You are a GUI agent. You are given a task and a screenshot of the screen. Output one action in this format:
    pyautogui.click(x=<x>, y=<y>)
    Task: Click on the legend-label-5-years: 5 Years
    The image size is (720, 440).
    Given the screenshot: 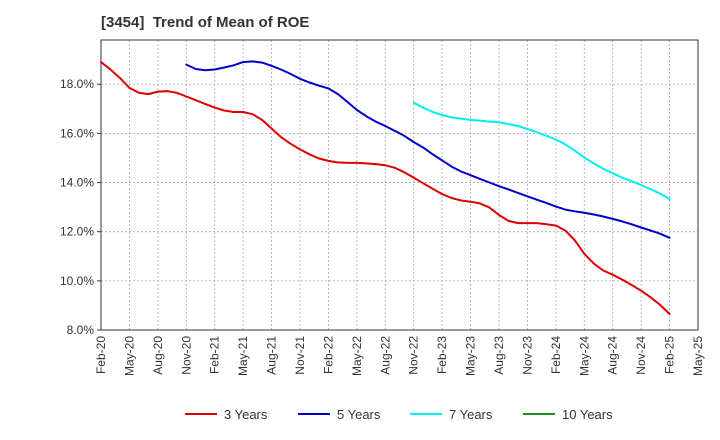 What is the action you would take?
    pyautogui.click(x=359, y=414)
    